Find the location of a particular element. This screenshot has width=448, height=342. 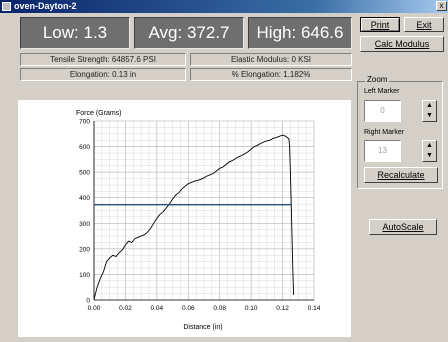

x-tick-label: 0.04 is located at coordinates (157, 308).